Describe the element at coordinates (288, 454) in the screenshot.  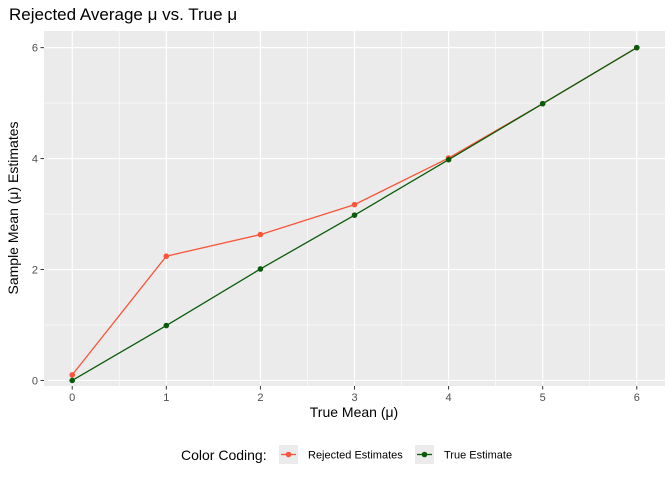
I see `legend-key-point-rejected-estimates` at that location.